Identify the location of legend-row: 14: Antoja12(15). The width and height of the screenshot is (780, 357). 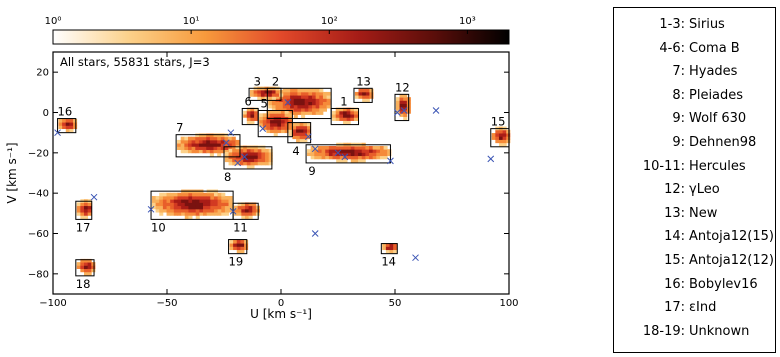
(695, 239).